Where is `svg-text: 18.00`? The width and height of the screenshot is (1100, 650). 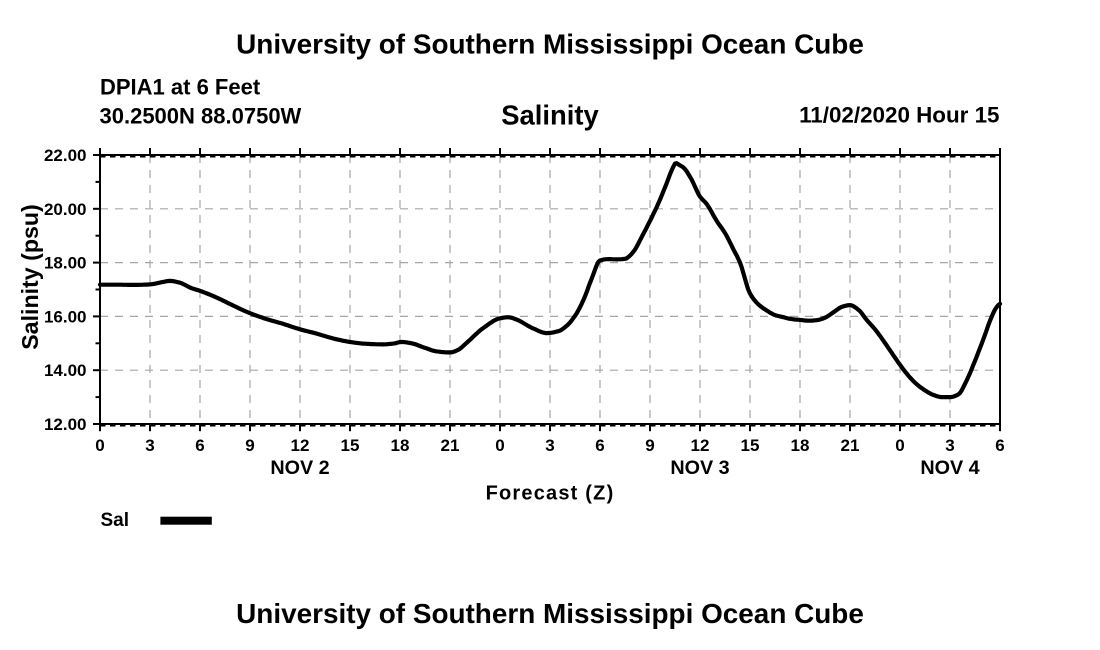
svg-text: 18.00 is located at coordinates (65, 263).